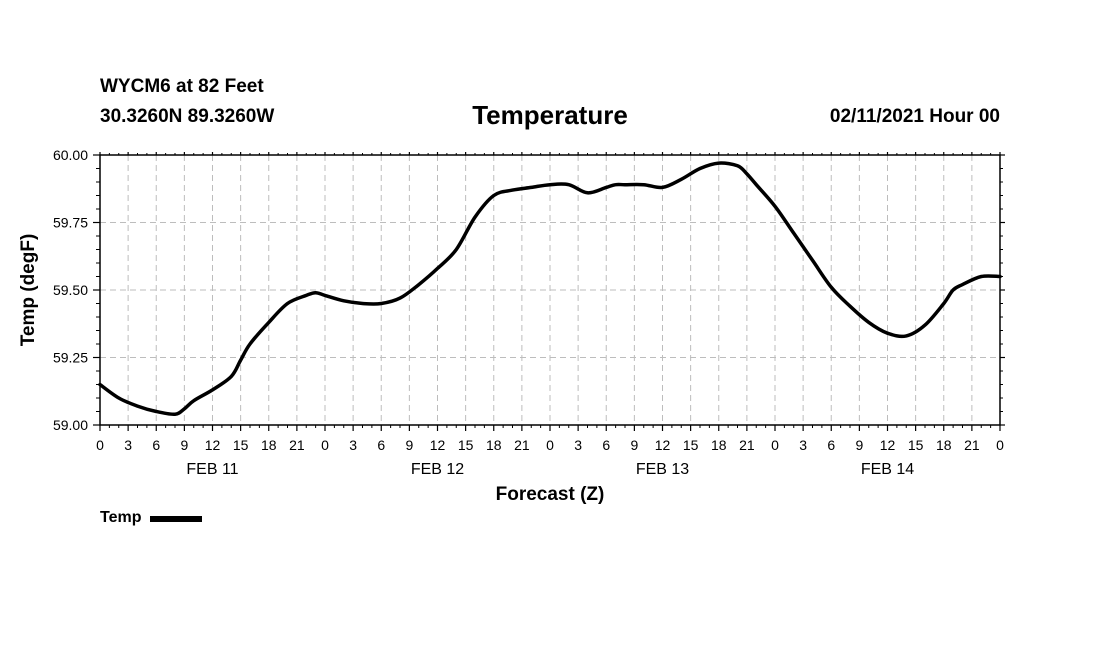  What do you see at coordinates (121, 517) in the screenshot?
I see `legend-label-temp: Temp` at bounding box center [121, 517].